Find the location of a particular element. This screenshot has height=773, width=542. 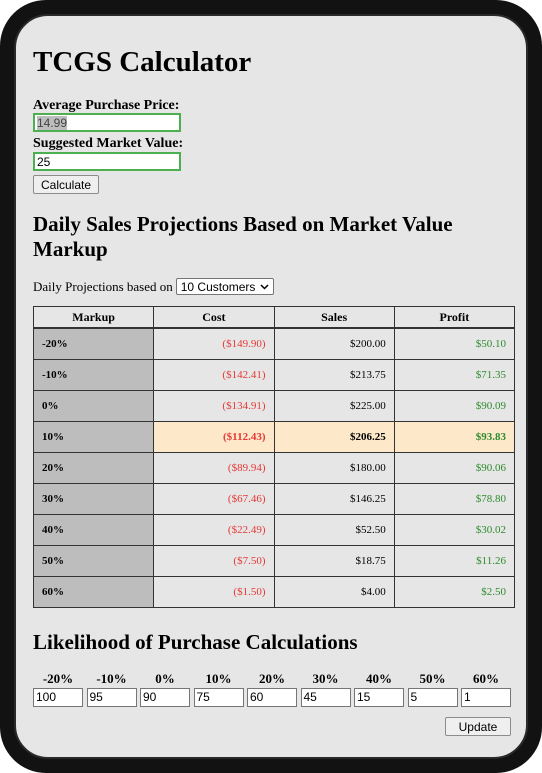

table-row: -10% ($142.41) $213.75 $71.35 is located at coordinates (274, 375).